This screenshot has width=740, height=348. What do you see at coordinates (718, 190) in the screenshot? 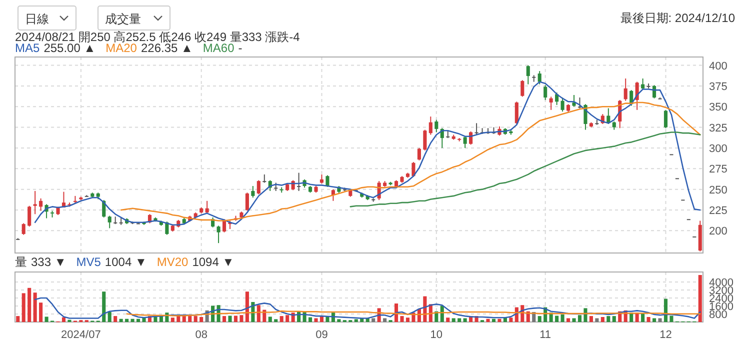
I see `y-tick-label: 250` at bounding box center [718, 190].